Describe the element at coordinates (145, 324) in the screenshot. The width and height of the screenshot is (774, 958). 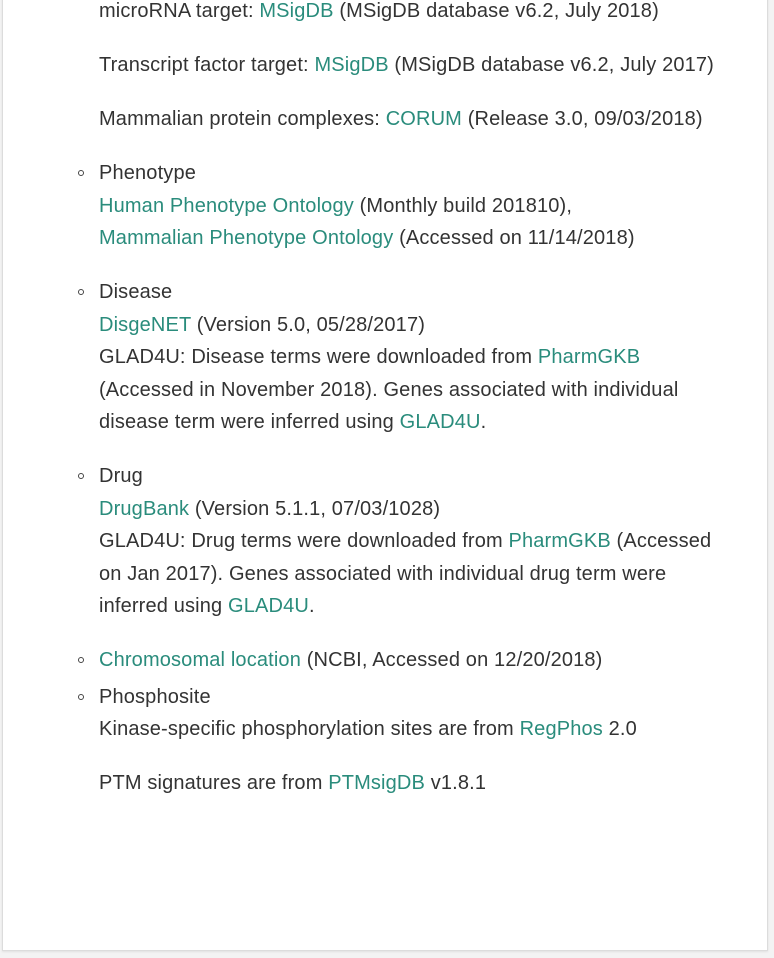
I see `disgenet-link: DisgeNET` at that location.